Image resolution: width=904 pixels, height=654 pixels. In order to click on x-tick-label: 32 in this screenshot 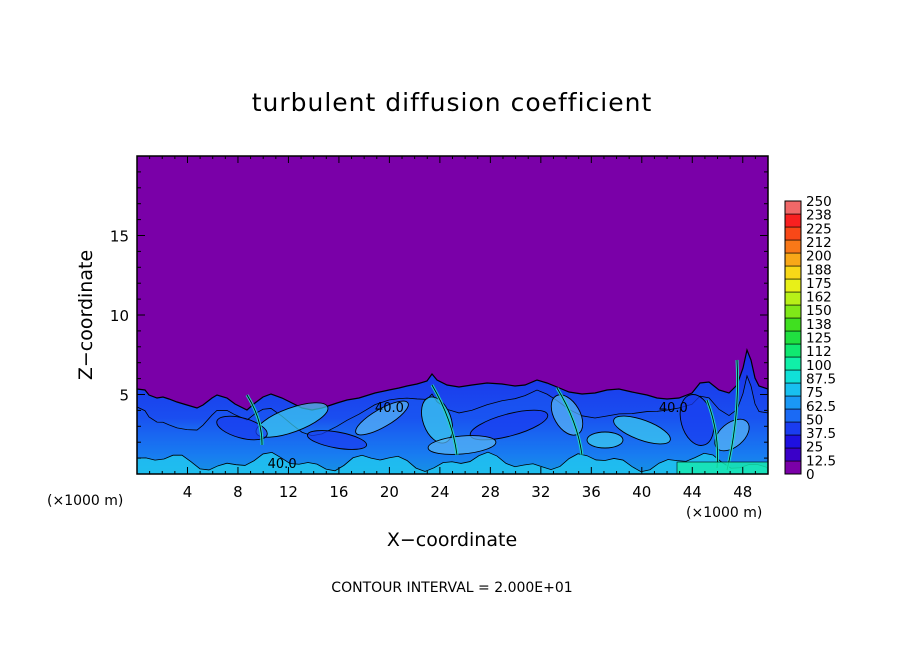, I will do `click(540, 492)`.